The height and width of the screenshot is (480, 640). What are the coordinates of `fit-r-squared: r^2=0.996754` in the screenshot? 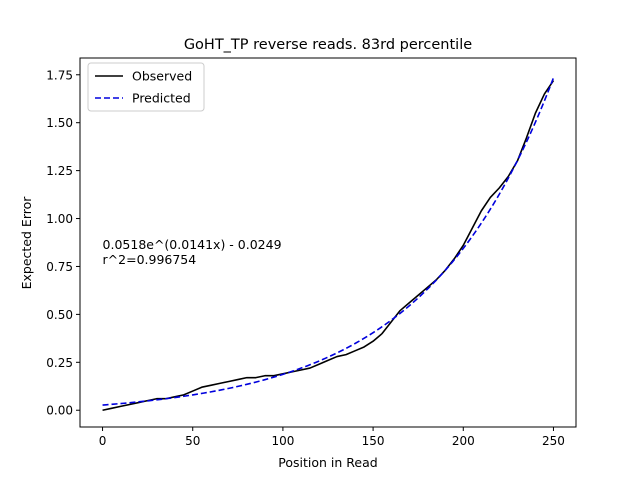 It's located at (150, 259).